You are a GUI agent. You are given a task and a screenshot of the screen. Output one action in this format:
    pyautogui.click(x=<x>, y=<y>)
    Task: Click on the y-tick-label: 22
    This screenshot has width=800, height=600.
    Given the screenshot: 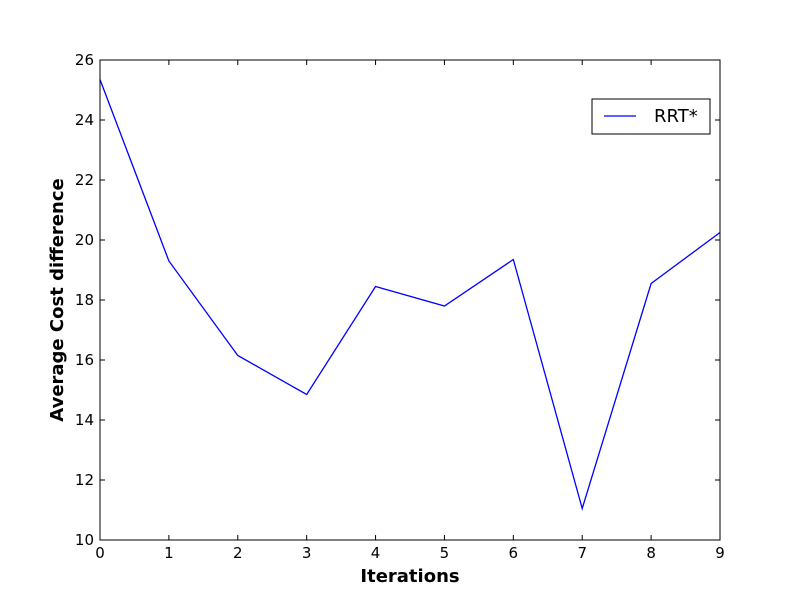 What is the action you would take?
    pyautogui.click(x=84, y=180)
    